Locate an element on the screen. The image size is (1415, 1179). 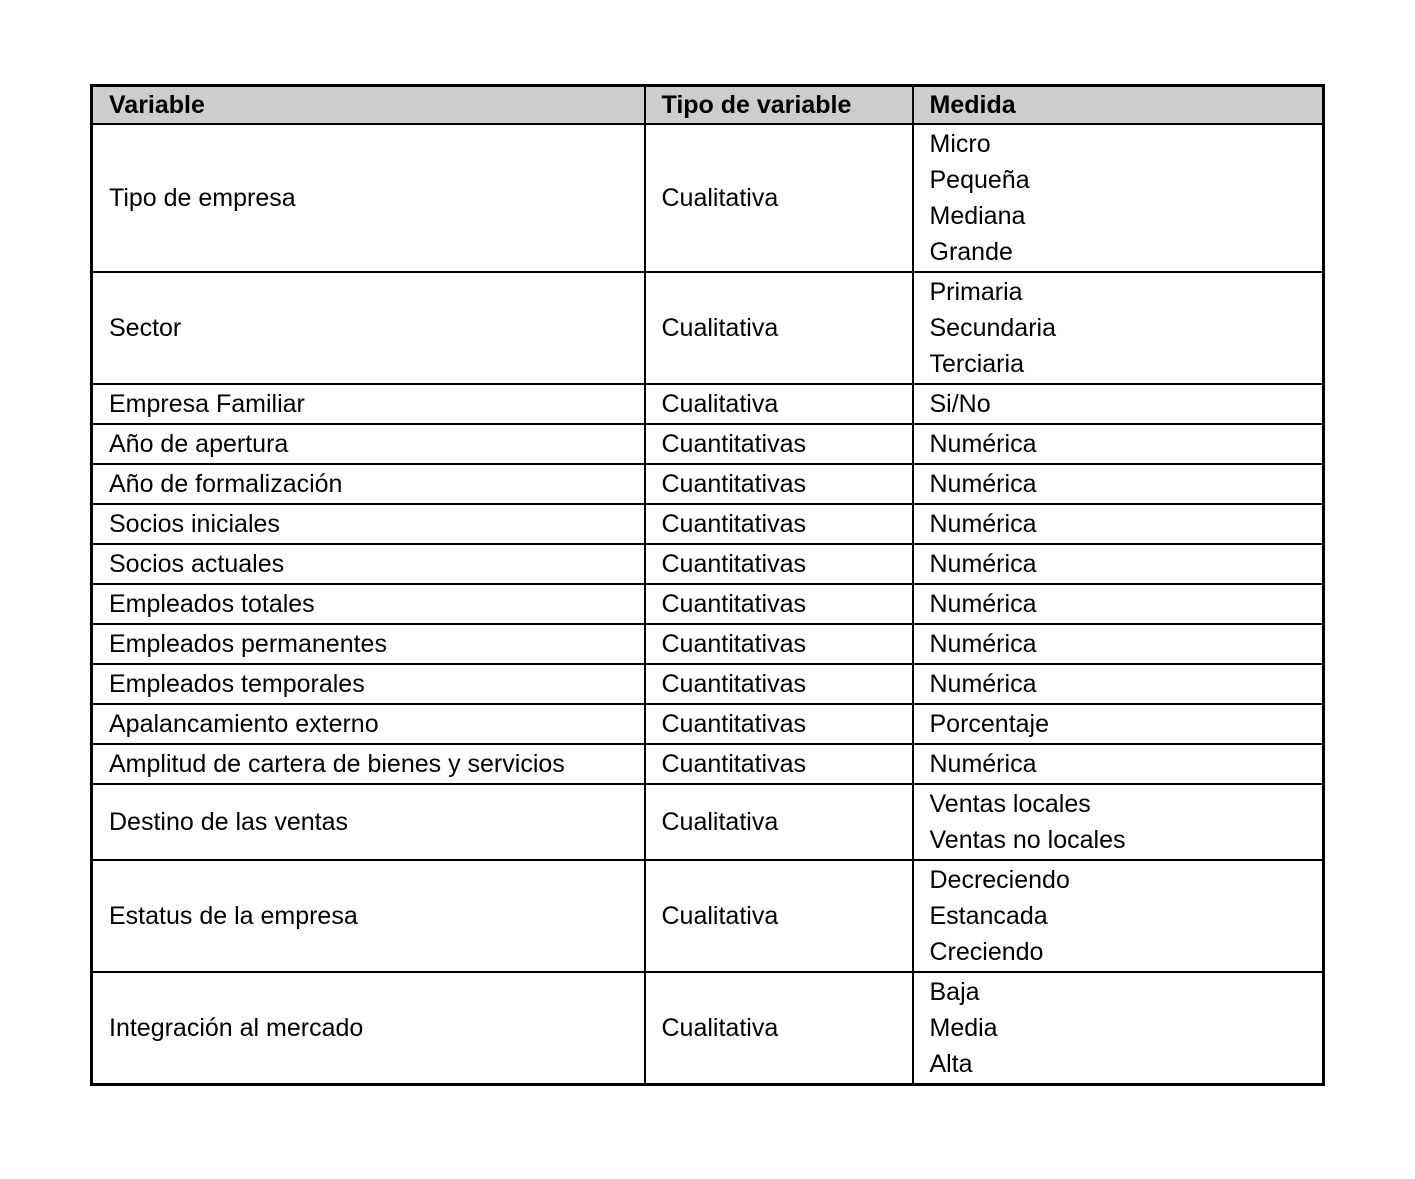
medida-line: Decreciendo is located at coordinates (999, 880).